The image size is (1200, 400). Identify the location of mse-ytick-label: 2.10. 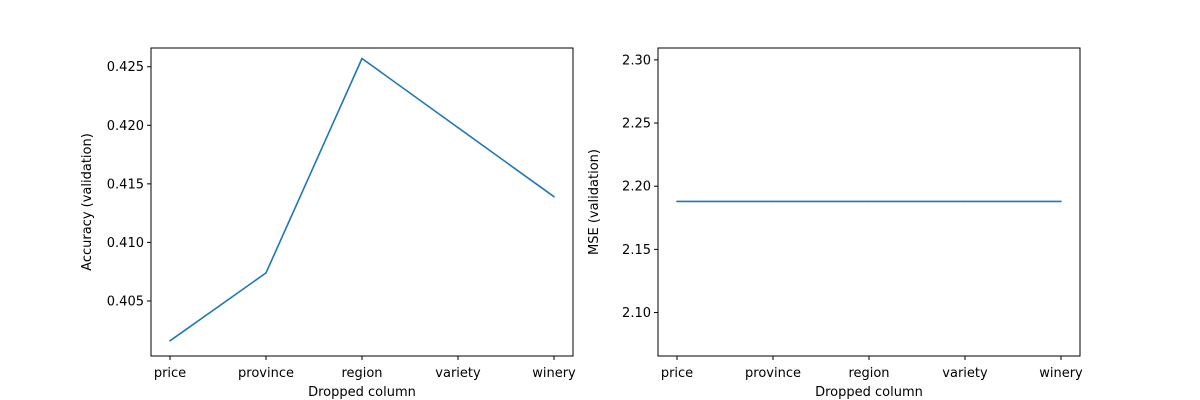
(636, 313).